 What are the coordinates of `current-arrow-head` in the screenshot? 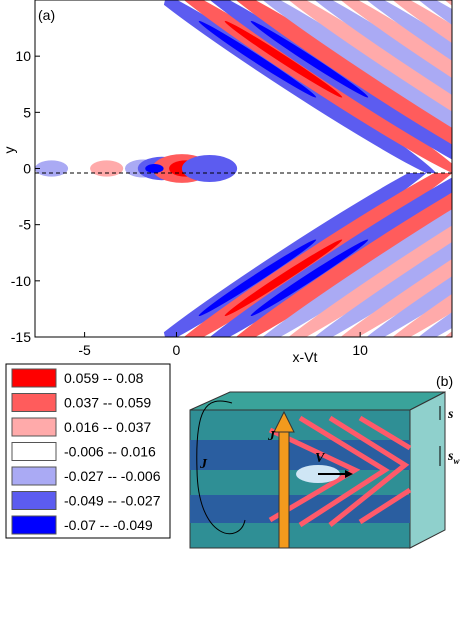 It's located at (284, 421).